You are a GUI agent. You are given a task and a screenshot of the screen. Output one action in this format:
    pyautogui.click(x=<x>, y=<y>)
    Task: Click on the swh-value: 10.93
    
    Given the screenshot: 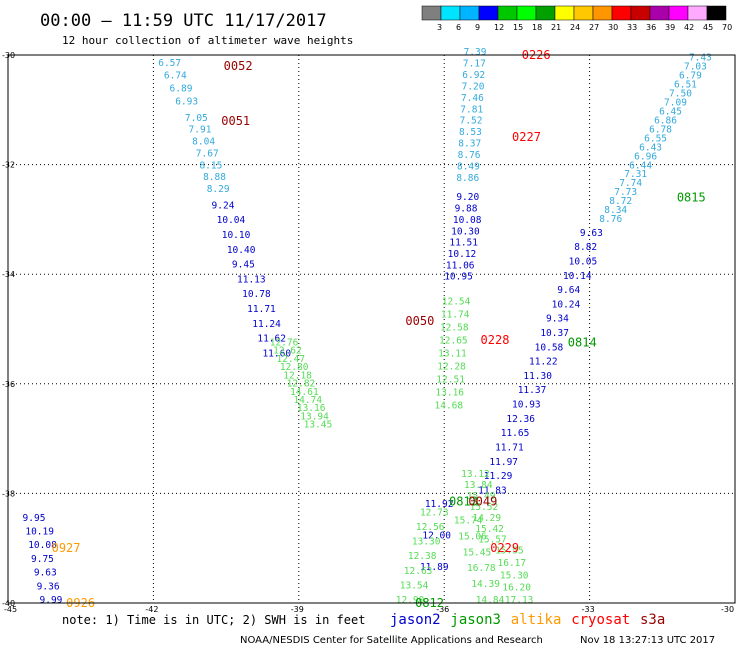 What is the action you would take?
    pyautogui.click(x=526, y=405)
    